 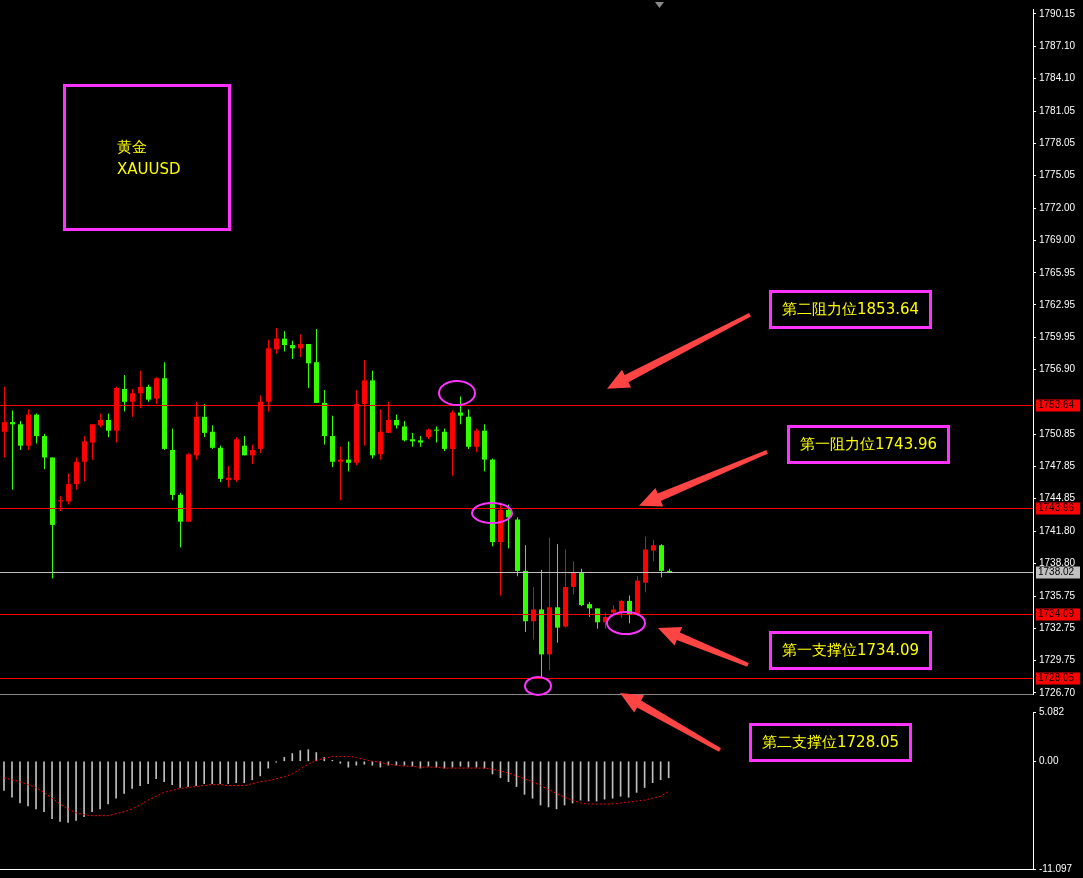 I want to click on y-tick-label: 5.082, so click(x=1052, y=711).